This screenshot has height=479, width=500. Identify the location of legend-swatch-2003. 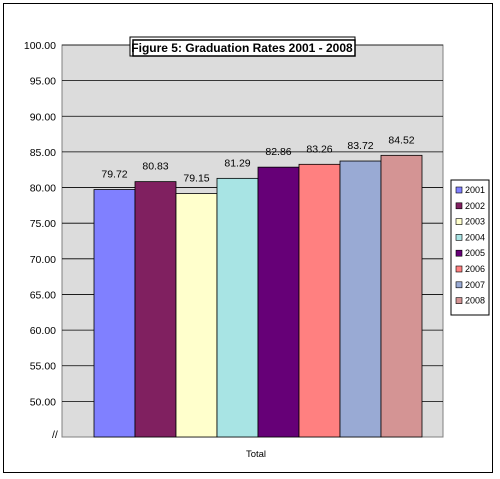
(459, 221).